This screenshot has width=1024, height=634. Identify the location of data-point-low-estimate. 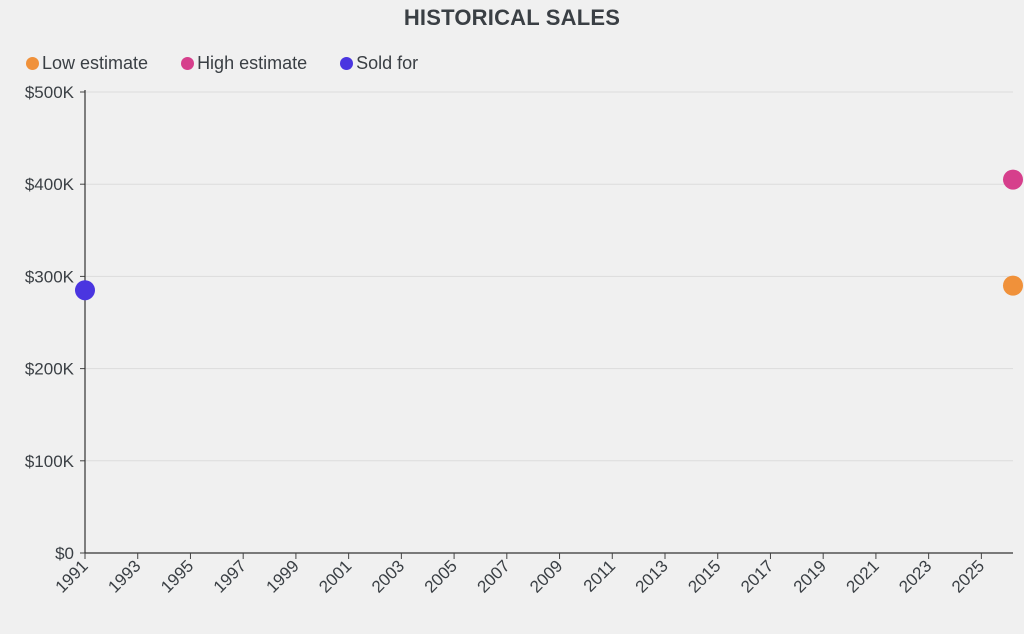
(1013, 285).